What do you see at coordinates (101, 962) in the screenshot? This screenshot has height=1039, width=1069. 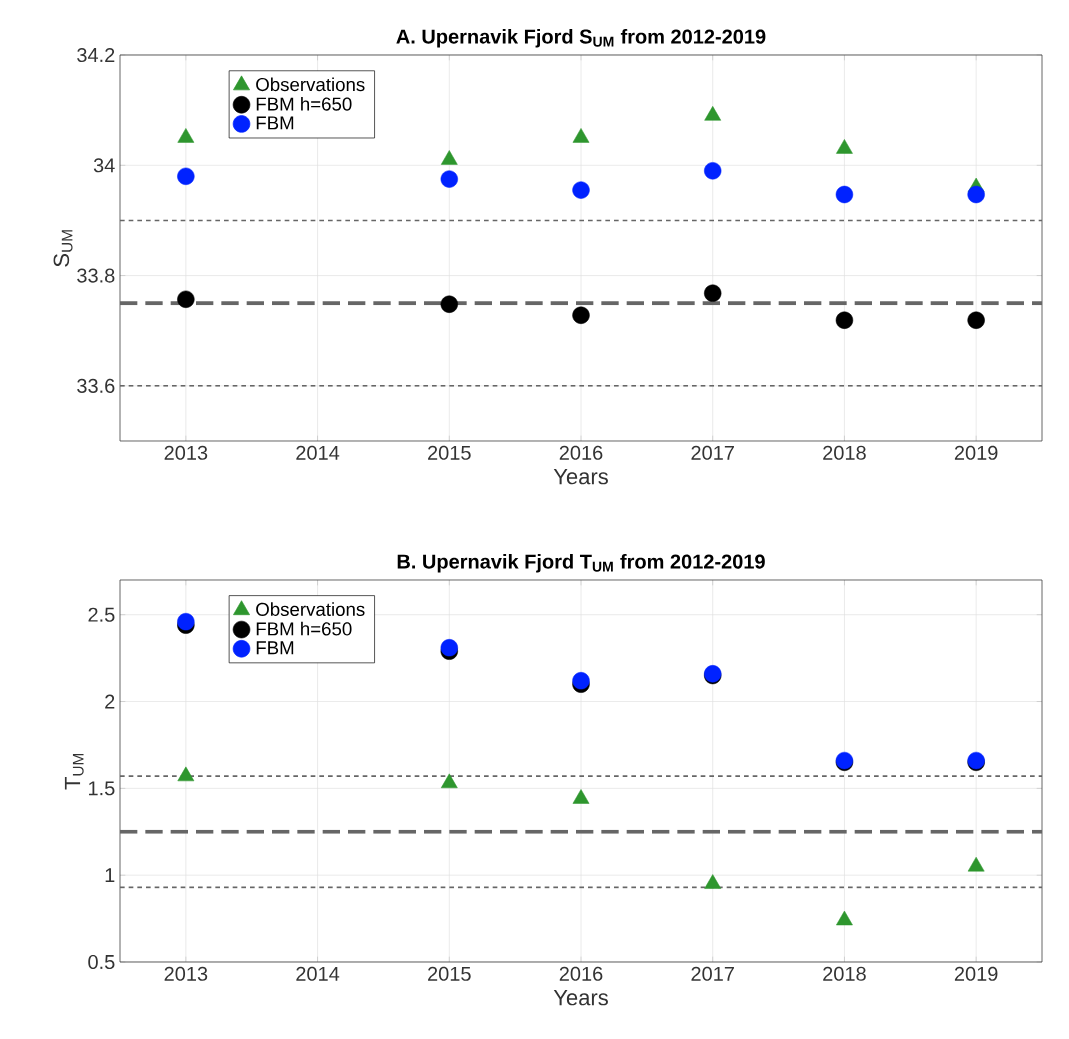 I see `y-tick-label: 0.5` at bounding box center [101, 962].